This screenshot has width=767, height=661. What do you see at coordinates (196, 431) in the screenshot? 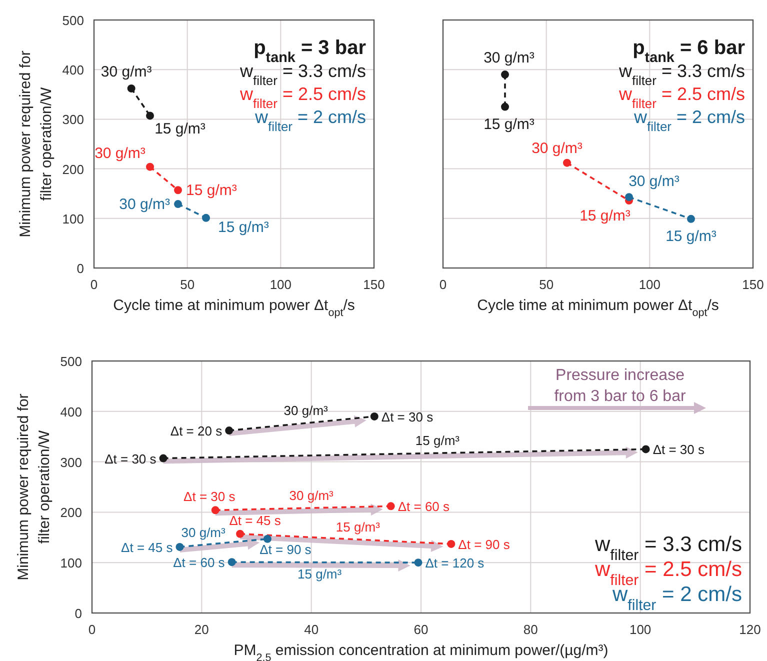
I see `annotation: Δt = 20 s` at bounding box center [196, 431].